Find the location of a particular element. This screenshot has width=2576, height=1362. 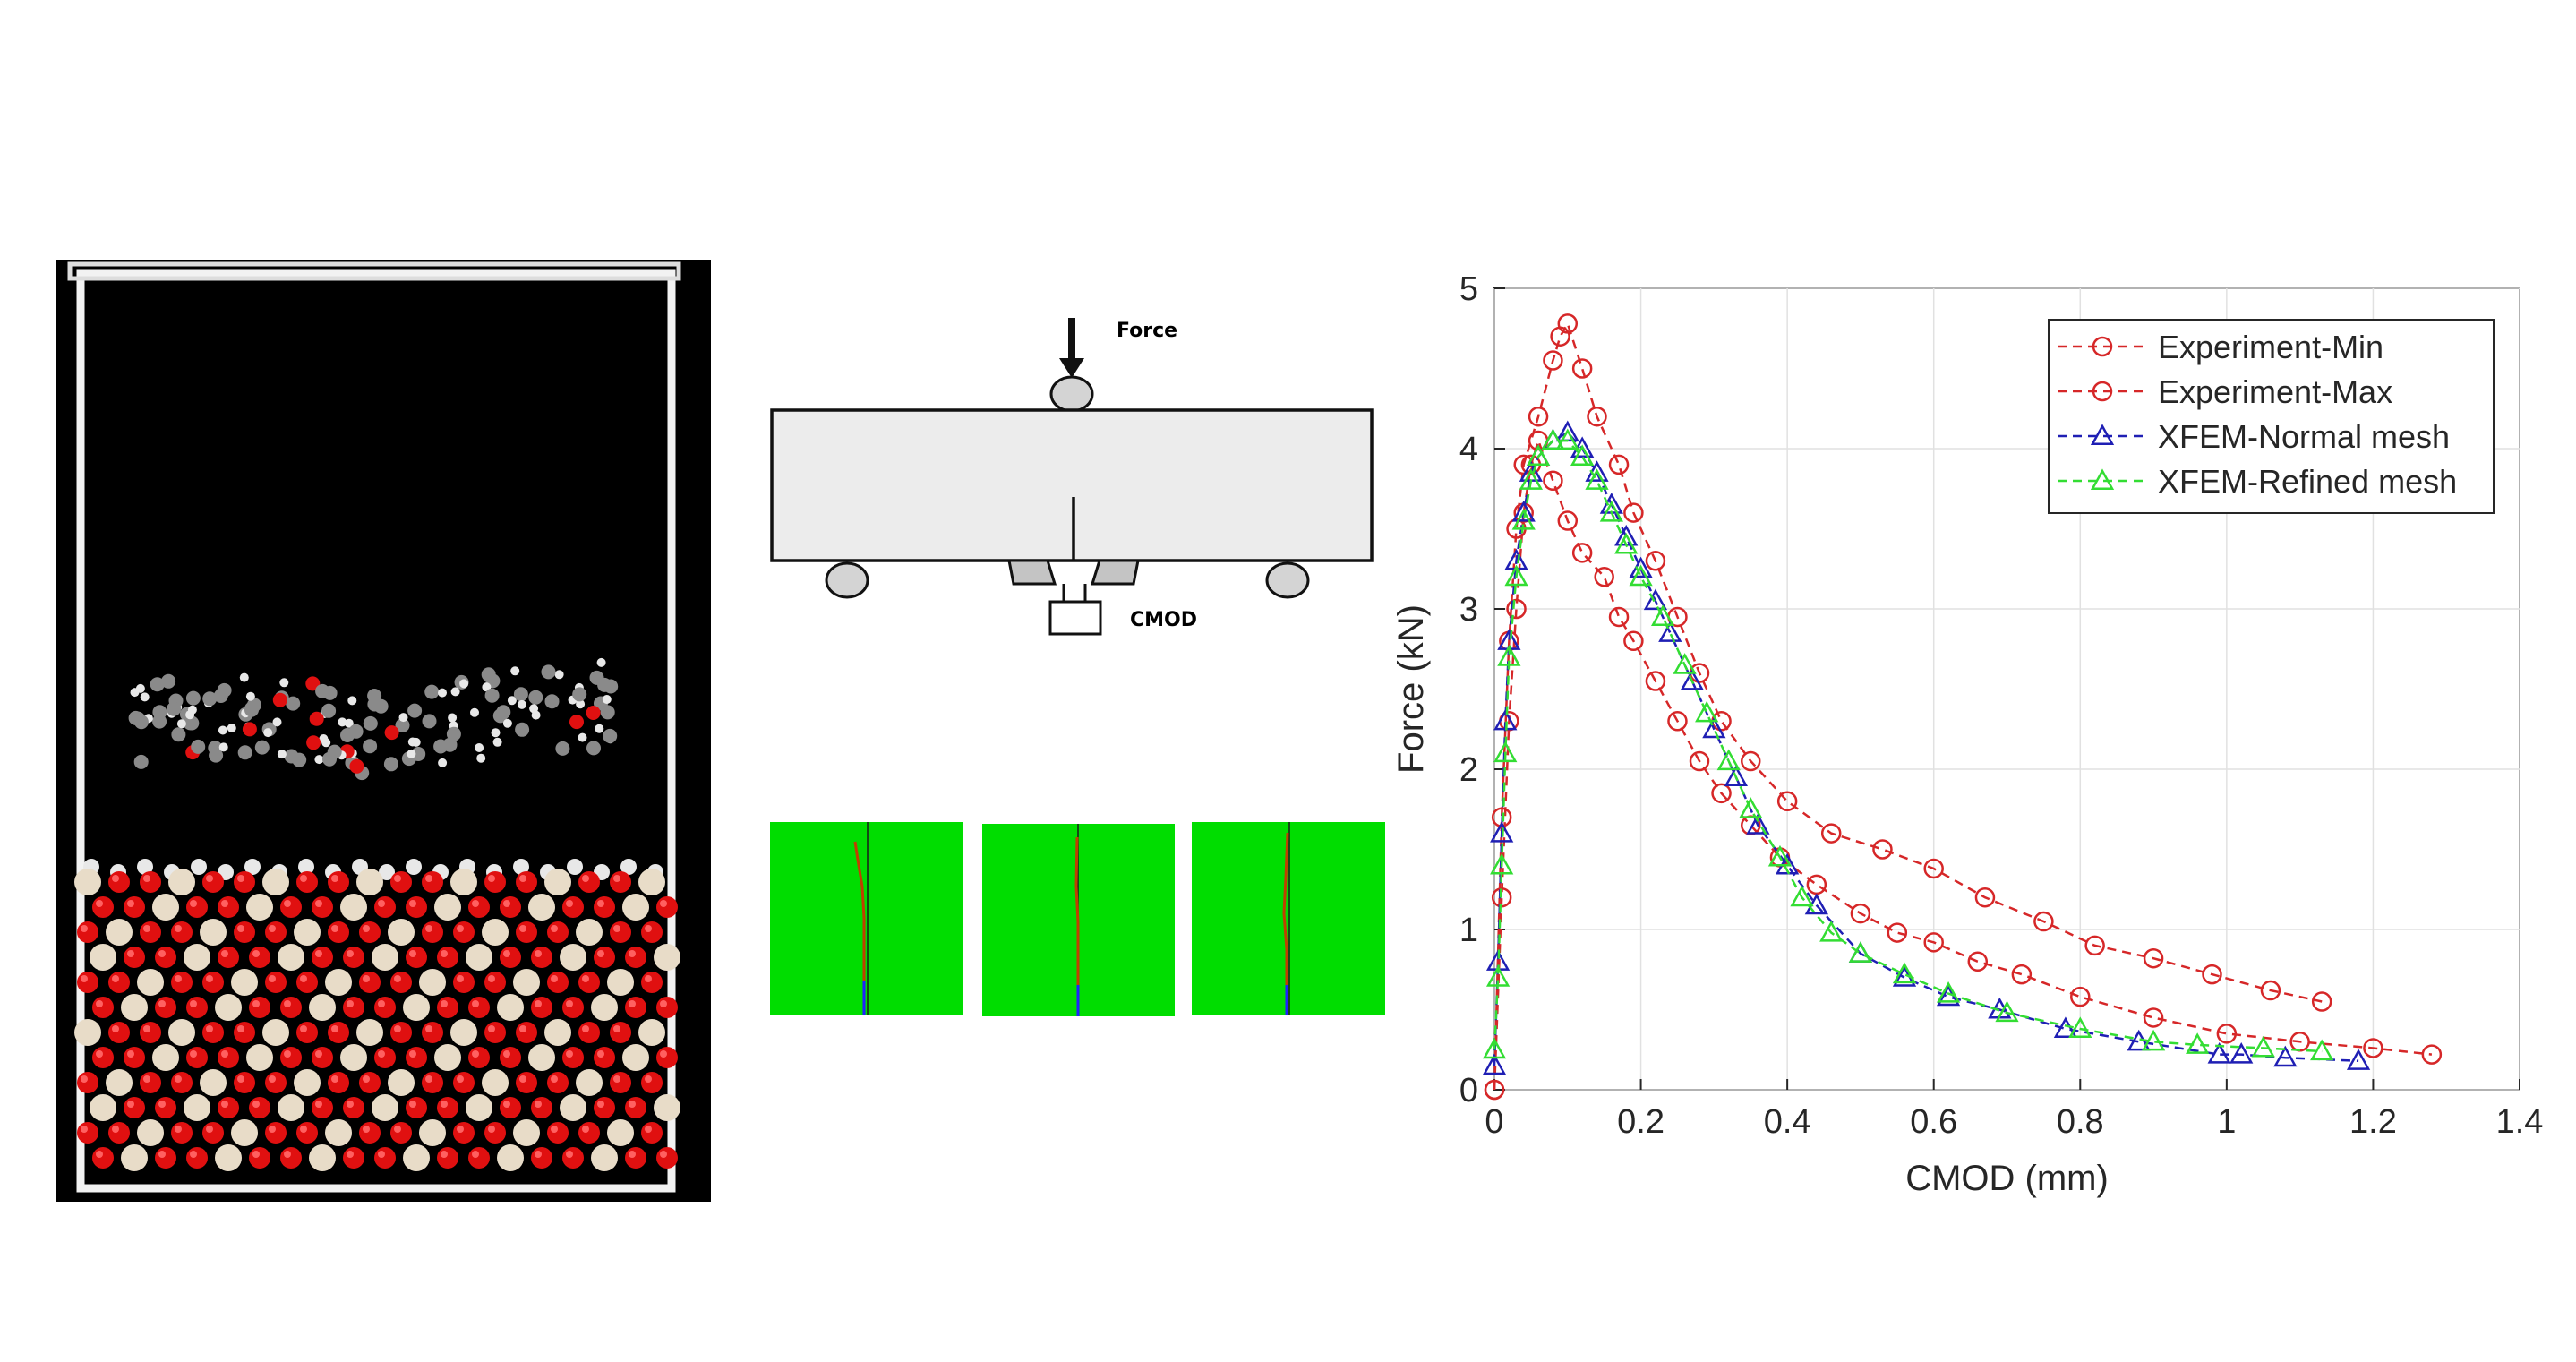

right-support-roller is located at coordinates (1287, 580).